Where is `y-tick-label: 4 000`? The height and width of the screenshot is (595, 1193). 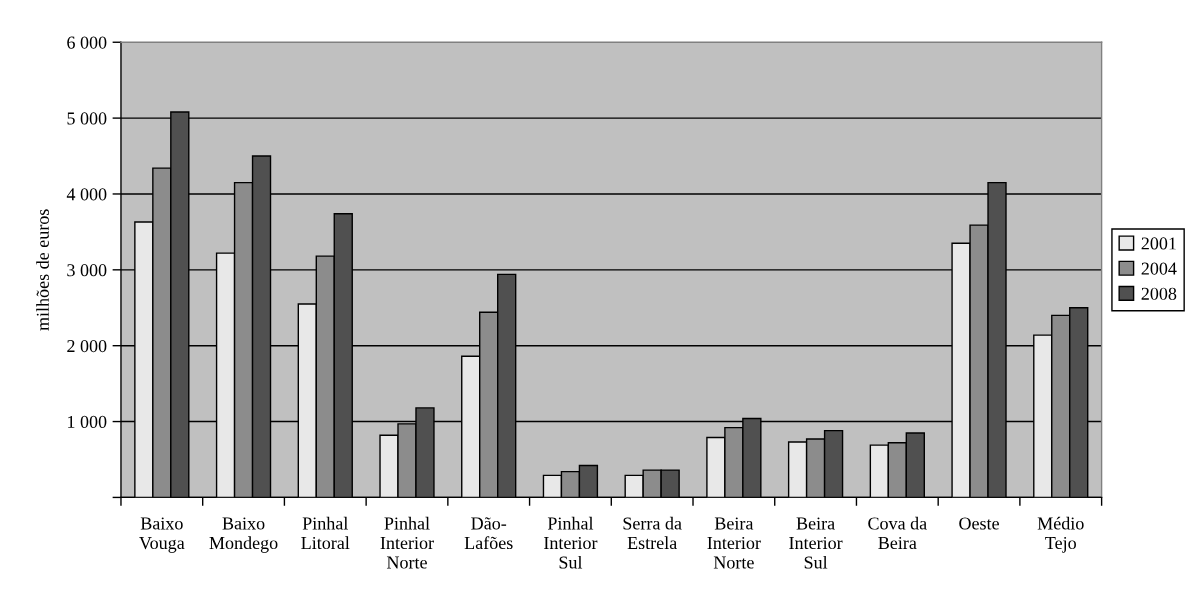
y-tick-label: 4 000 is located at coordinates (86, 194).